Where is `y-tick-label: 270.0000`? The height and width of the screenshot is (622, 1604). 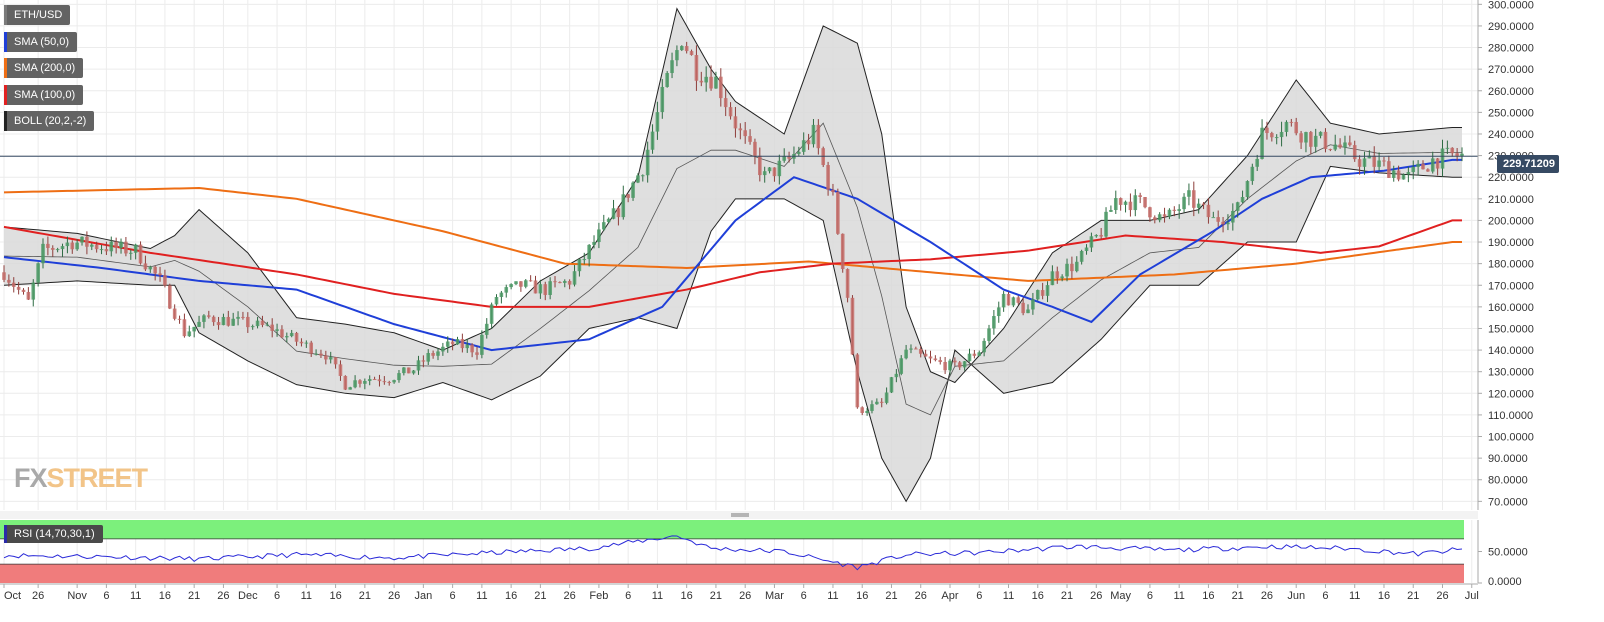
y-tick-label: 270.0000 is located at coordinates (1511, 70).